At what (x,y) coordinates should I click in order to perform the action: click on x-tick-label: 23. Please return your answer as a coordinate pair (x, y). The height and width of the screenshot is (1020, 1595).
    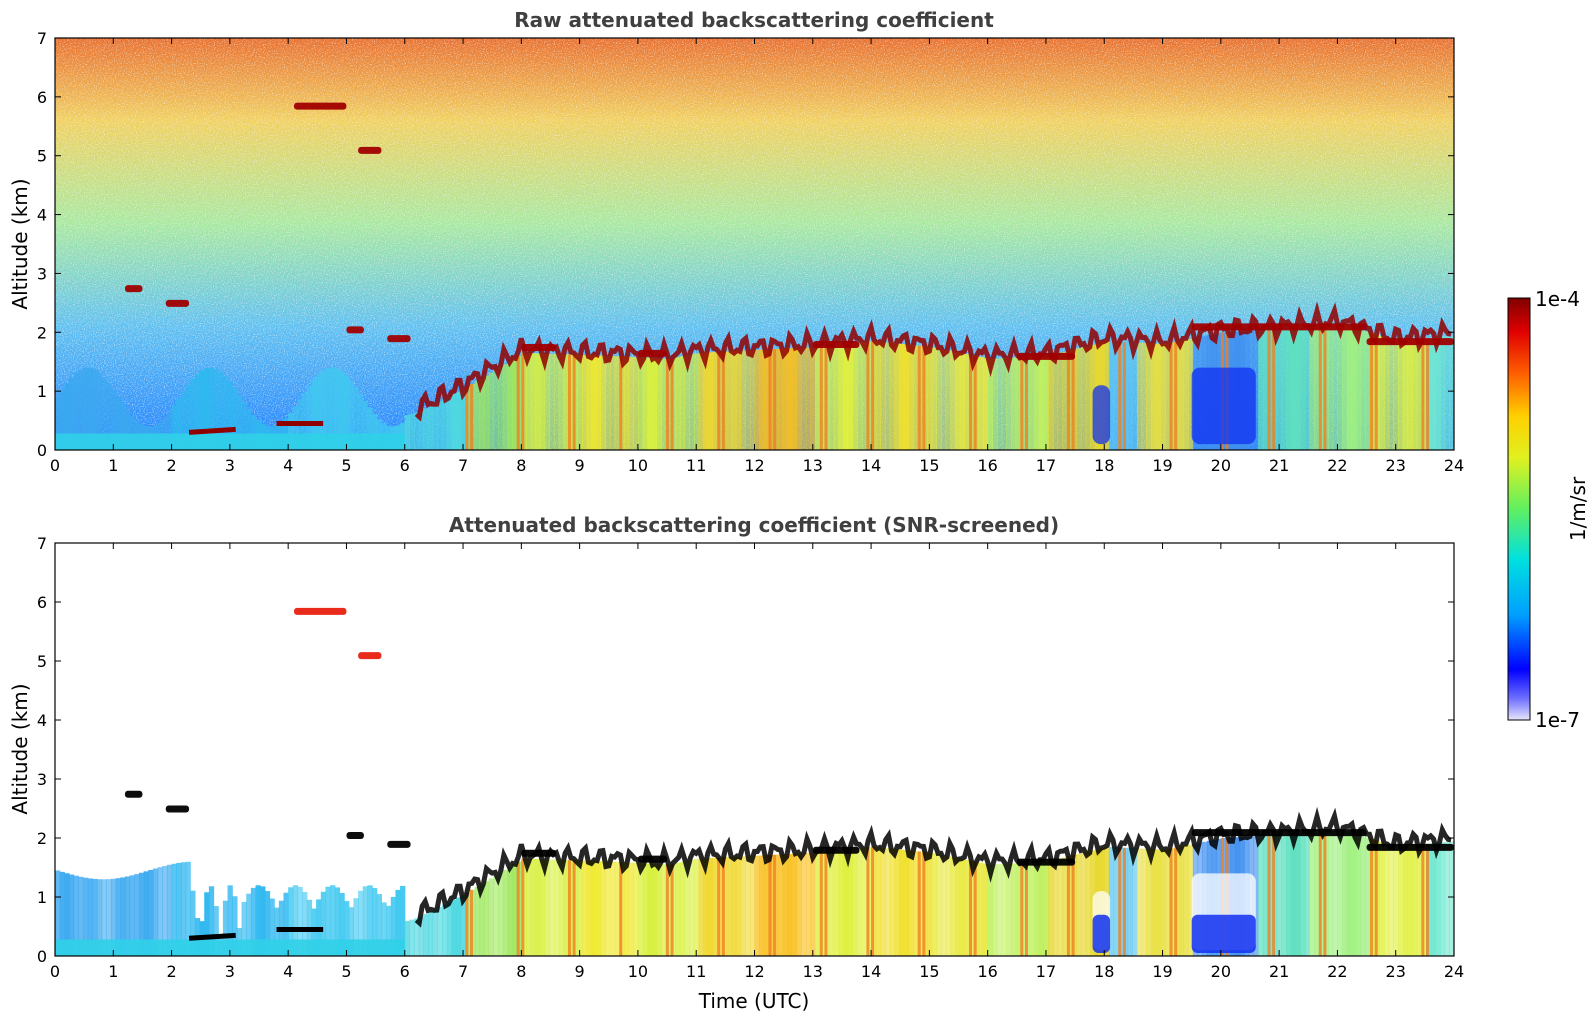
    Looking at the image, I should click on (1396, 465).